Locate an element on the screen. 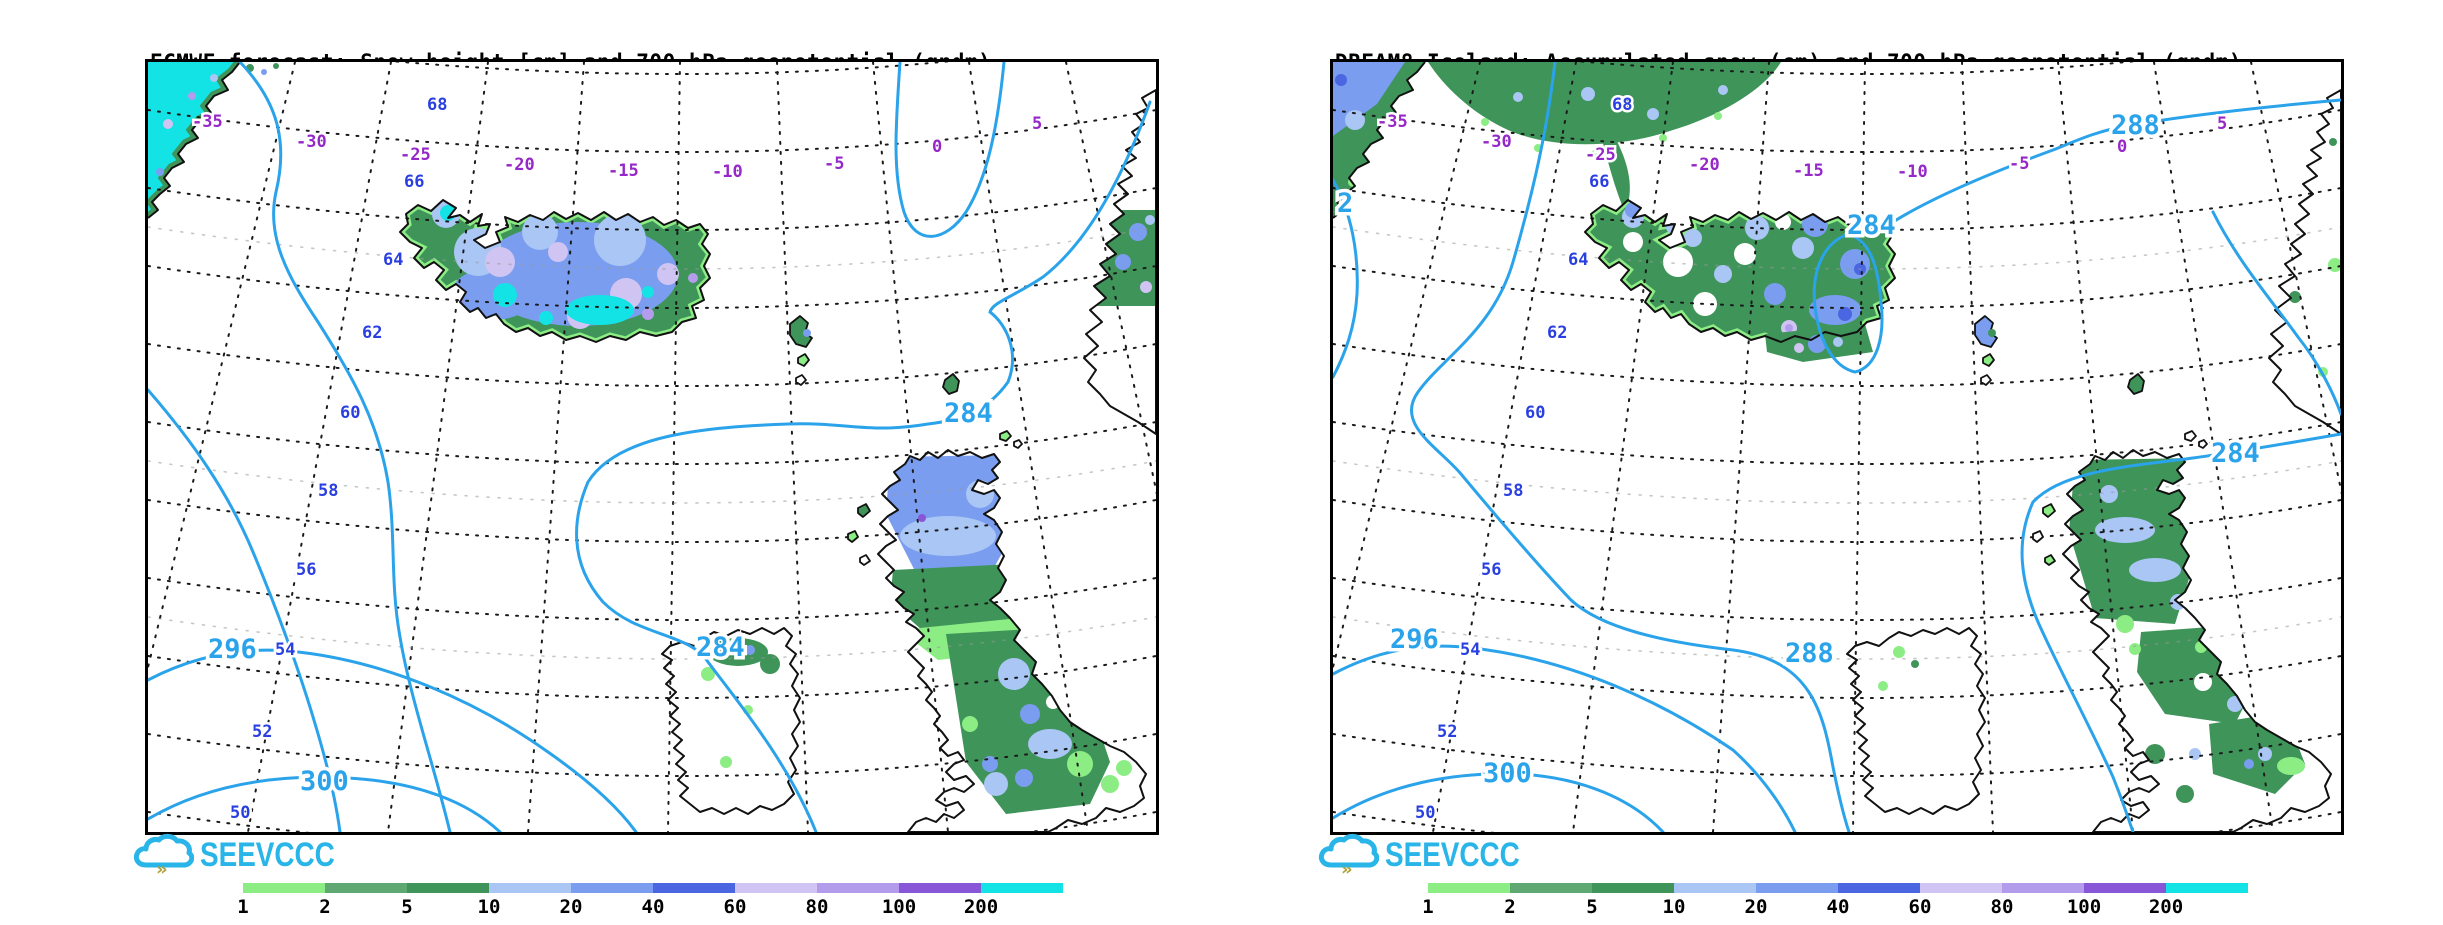  legend-value: 40 is located at coordinates (1838, 907).